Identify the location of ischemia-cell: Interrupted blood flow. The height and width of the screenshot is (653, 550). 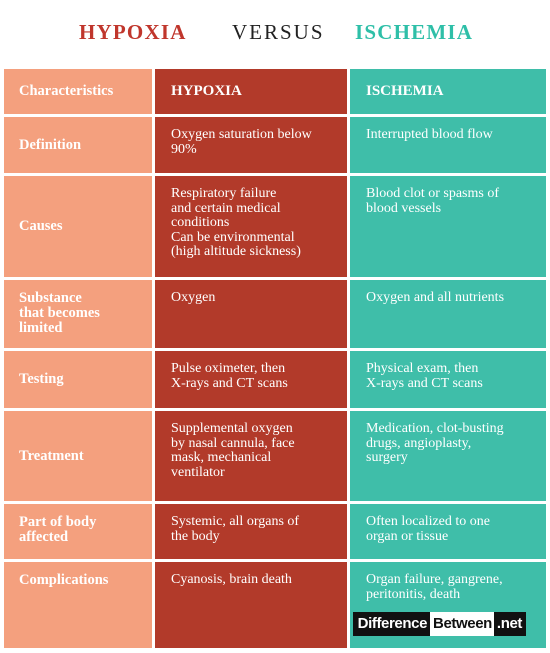
(446, 145).